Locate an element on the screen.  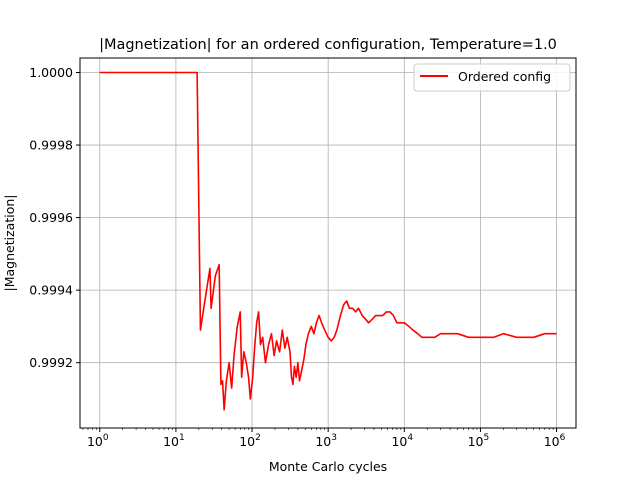
y-axis-ticks: 0.9992 0.9994 0.9996 0.9998 1.0000 is located at coordinates (54, 217).